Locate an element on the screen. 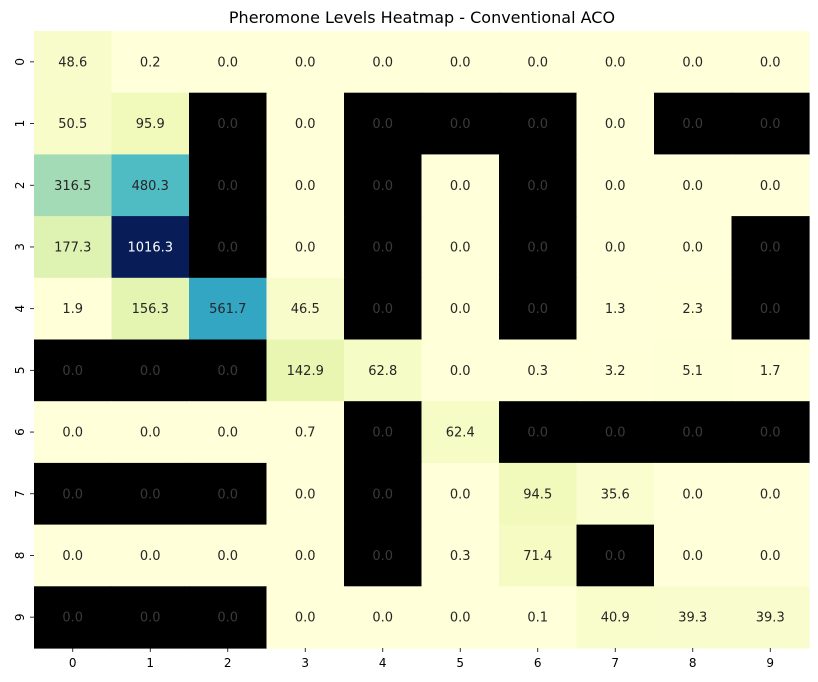 This screenshot has width=818, height=682. cell-value-label: 0.1 is located at coordinates (537, 618).